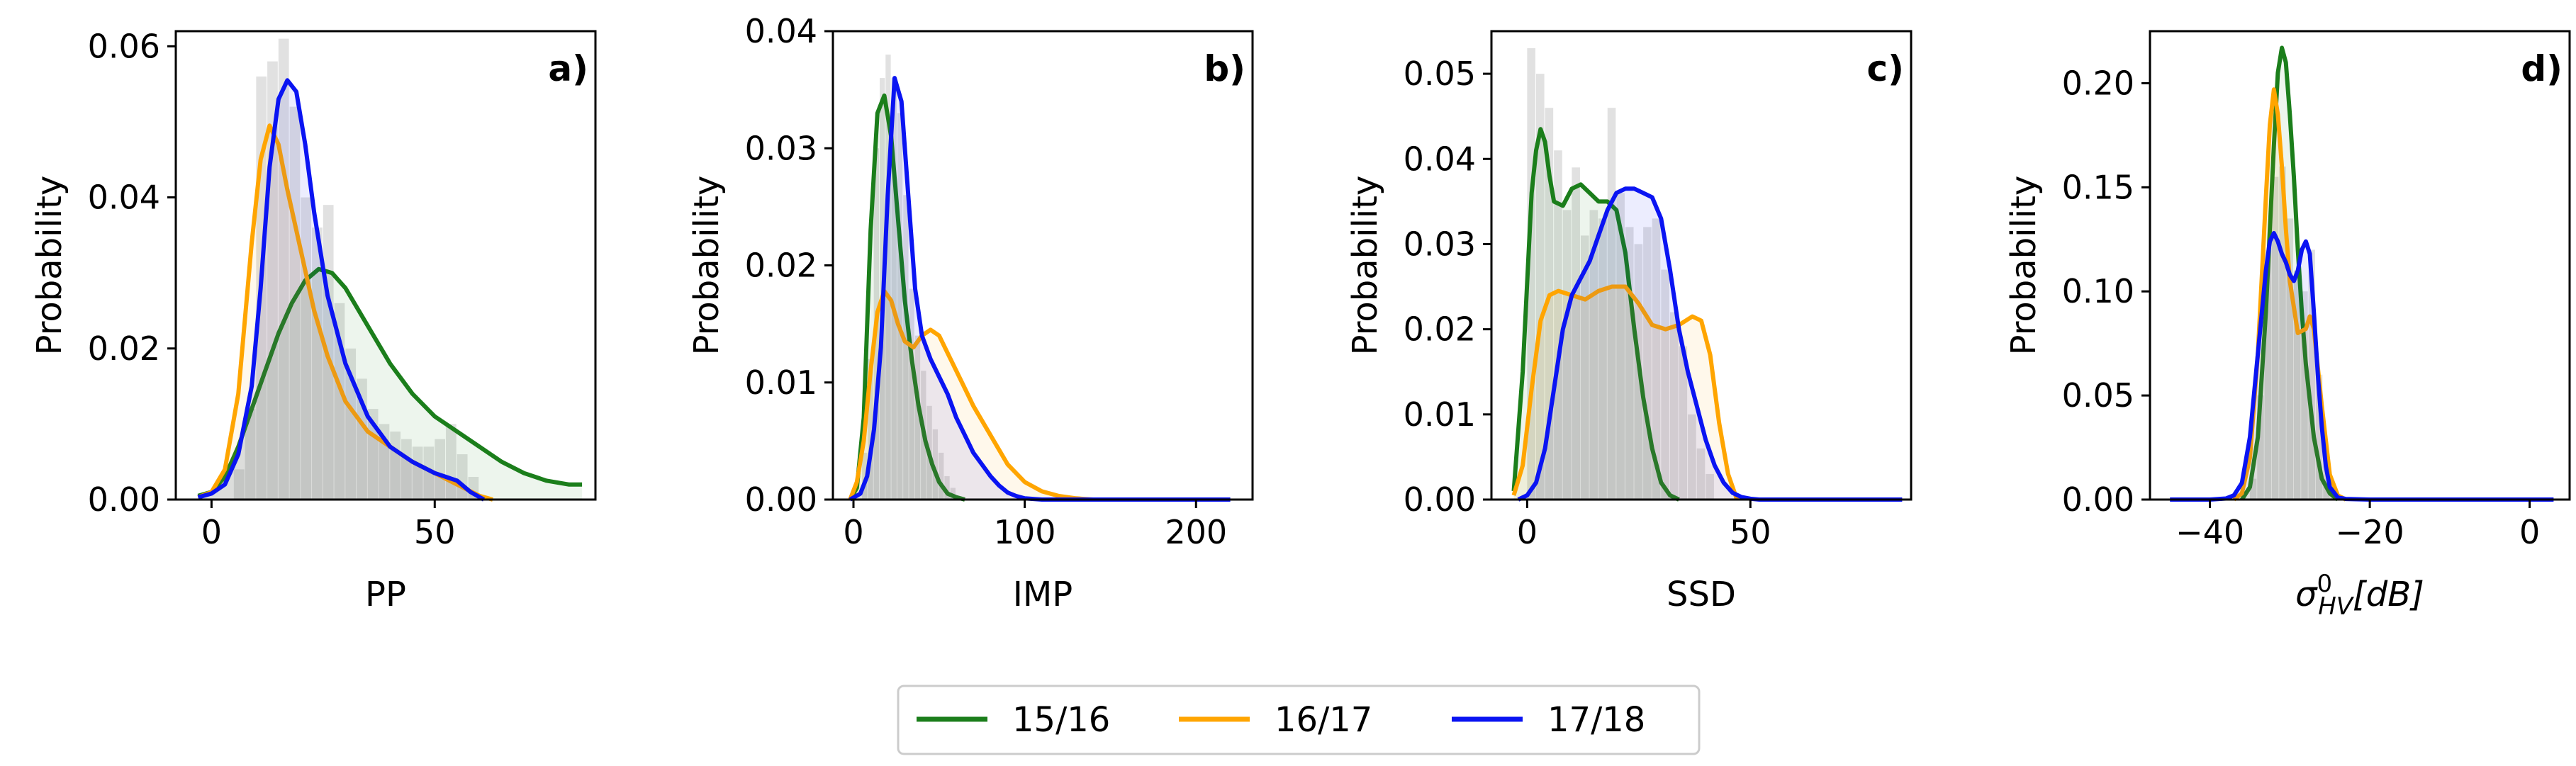 The image size is (2576, 766). I want to click on x-tick-label: 100, so click(1025, 532).